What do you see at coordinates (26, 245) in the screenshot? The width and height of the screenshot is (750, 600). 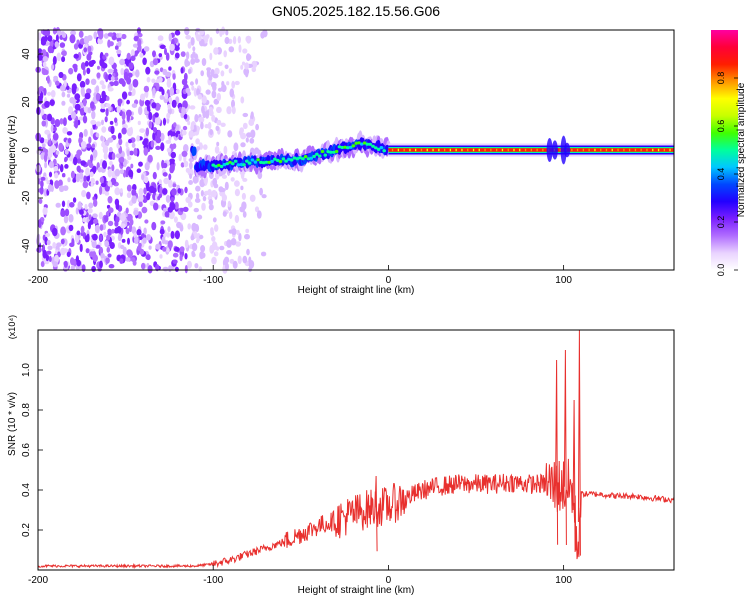 I see `spectrogram-ytick-label: -40` at bounding box center [26, 245].